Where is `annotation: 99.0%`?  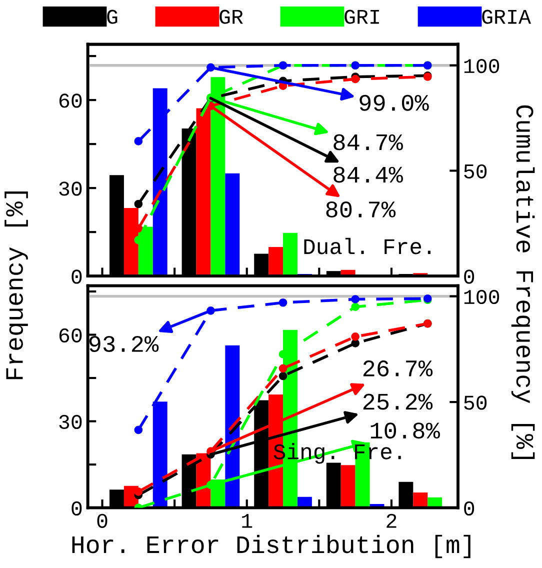 annotation: 99.0% is located at coordinates (394, 102).